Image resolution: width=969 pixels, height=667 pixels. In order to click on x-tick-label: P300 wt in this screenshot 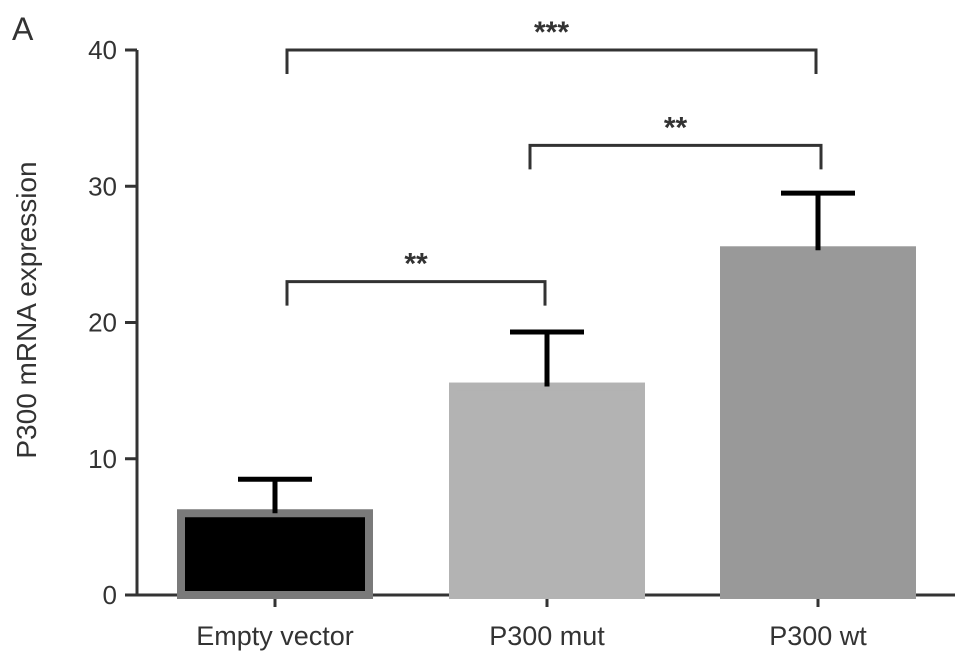, I will do `click(818, 636)`.